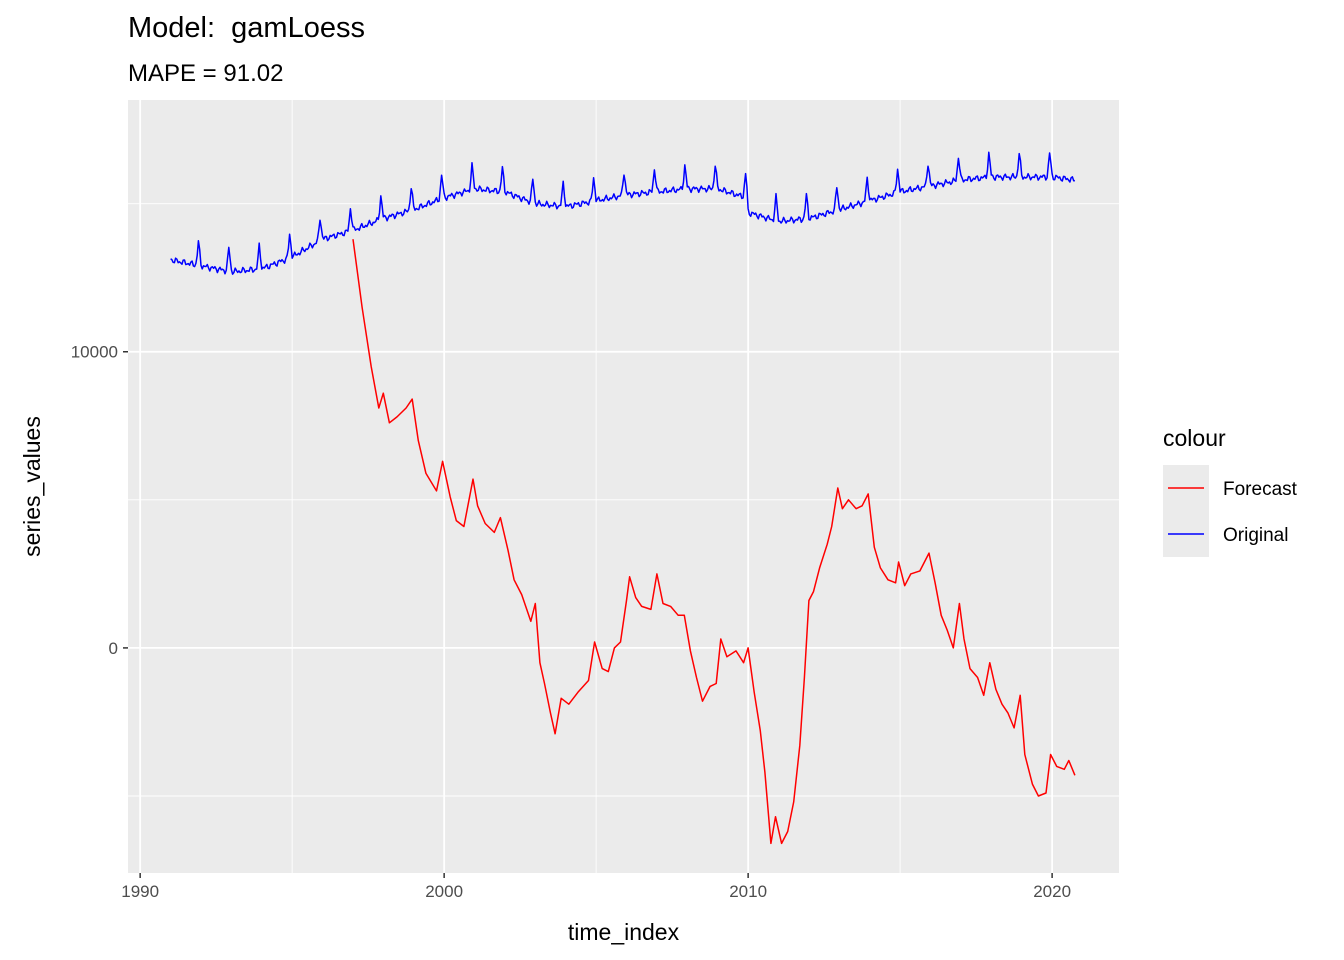  I want to click on series-original-line, so click(623, 213).